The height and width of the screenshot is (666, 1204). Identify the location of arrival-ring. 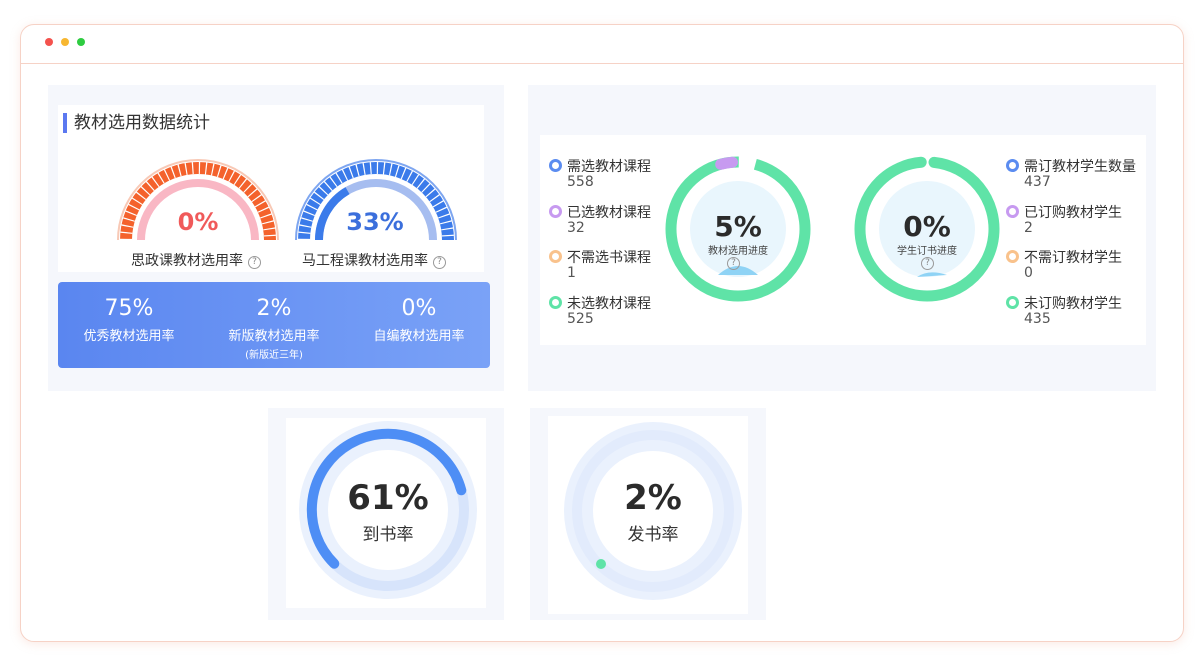
(388, 510).